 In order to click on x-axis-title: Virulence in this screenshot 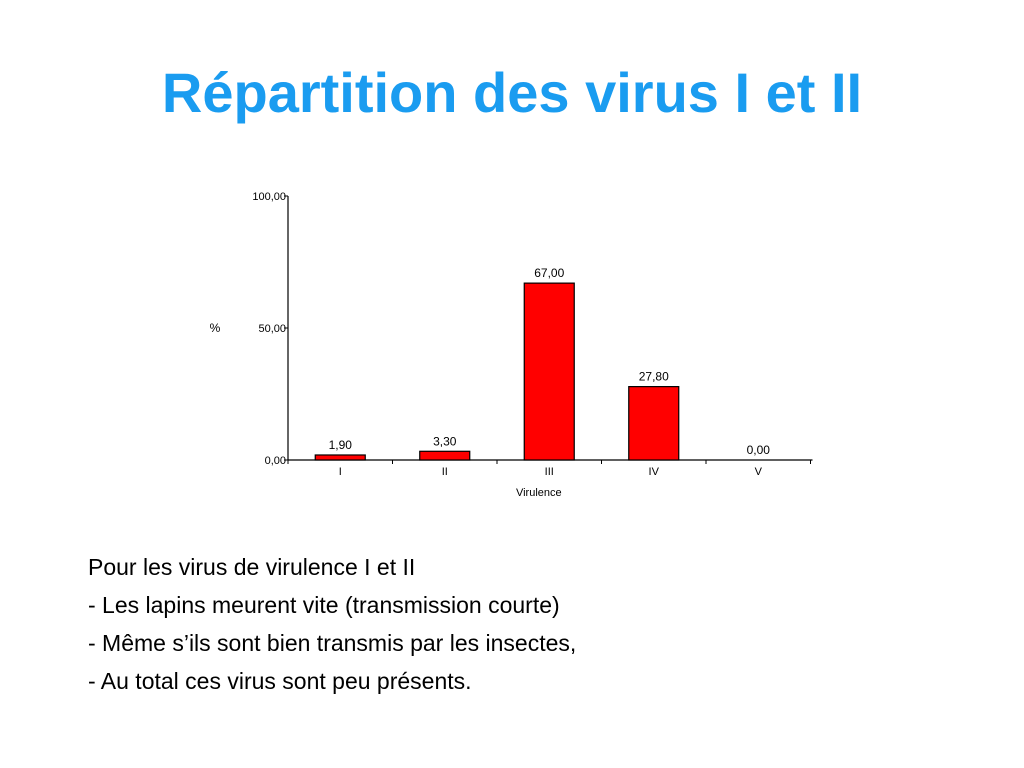, I will do `click(539, 493)`.